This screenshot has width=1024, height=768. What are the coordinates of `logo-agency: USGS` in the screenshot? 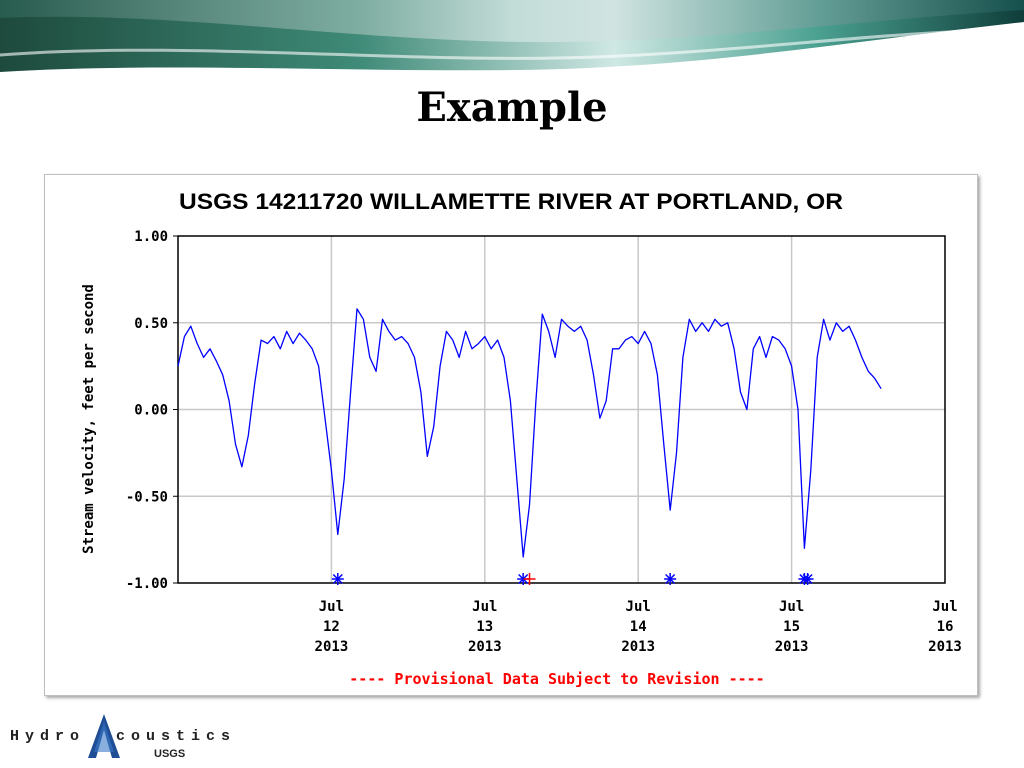 It's located at (170, 754).